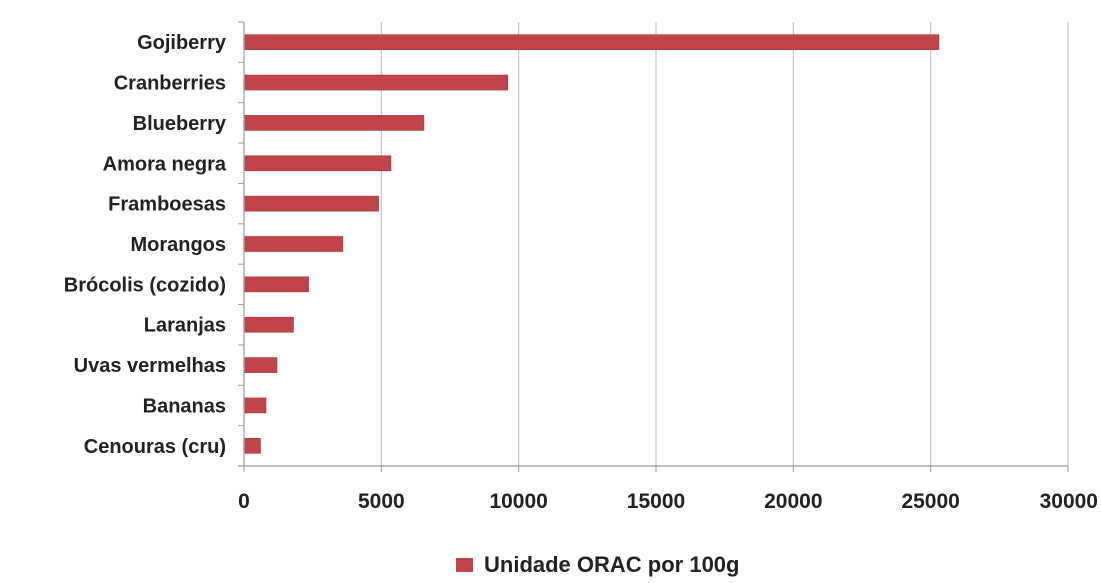 This screenshot has width=1101, height=583. Describe the element at coordinates (185, 326) in the screenshot. I see `category-label: Laranjas` at that location.